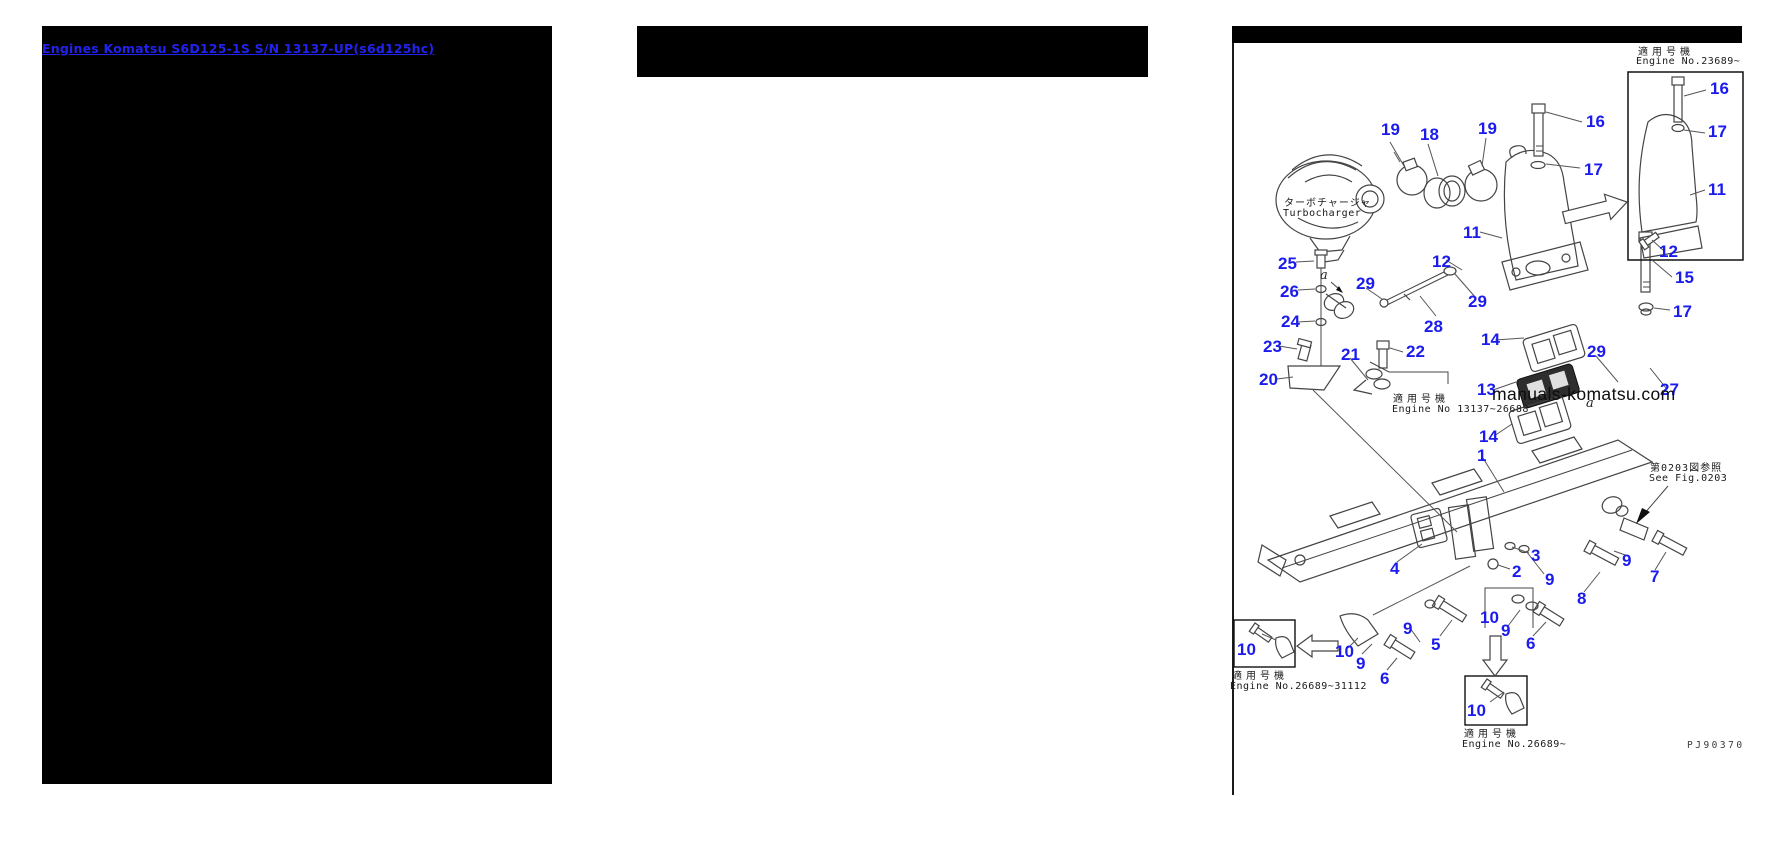 The image size is (1785, 842). I want to click on mid-serial-en: Engine No 13137~26688, so click(1460, 409).